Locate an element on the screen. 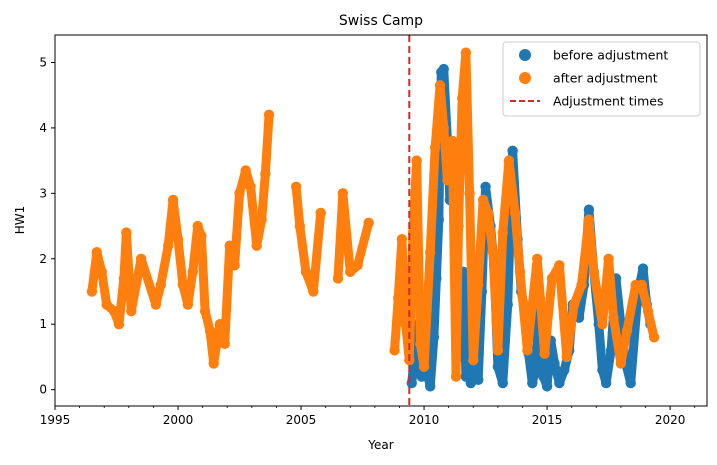 The height and width of the screenshot is (465, 717). x-axis: 1995 2000 2005 2010 2015 2020 is located at coordinates (368, 416).